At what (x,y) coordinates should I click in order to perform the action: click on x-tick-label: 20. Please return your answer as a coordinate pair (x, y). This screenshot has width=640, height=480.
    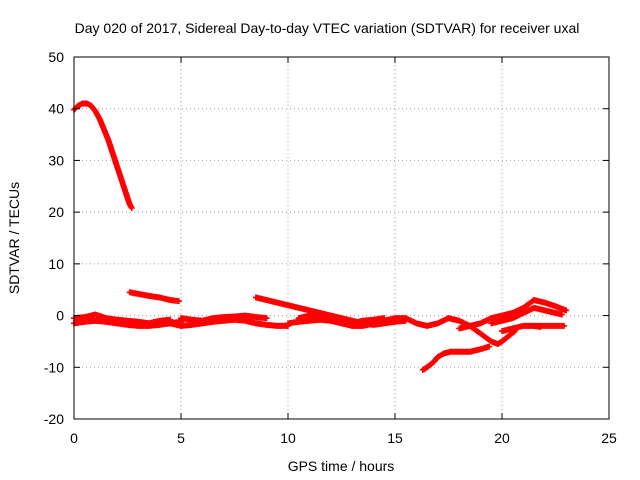
    Looking at the image, I should click on (502, 438).